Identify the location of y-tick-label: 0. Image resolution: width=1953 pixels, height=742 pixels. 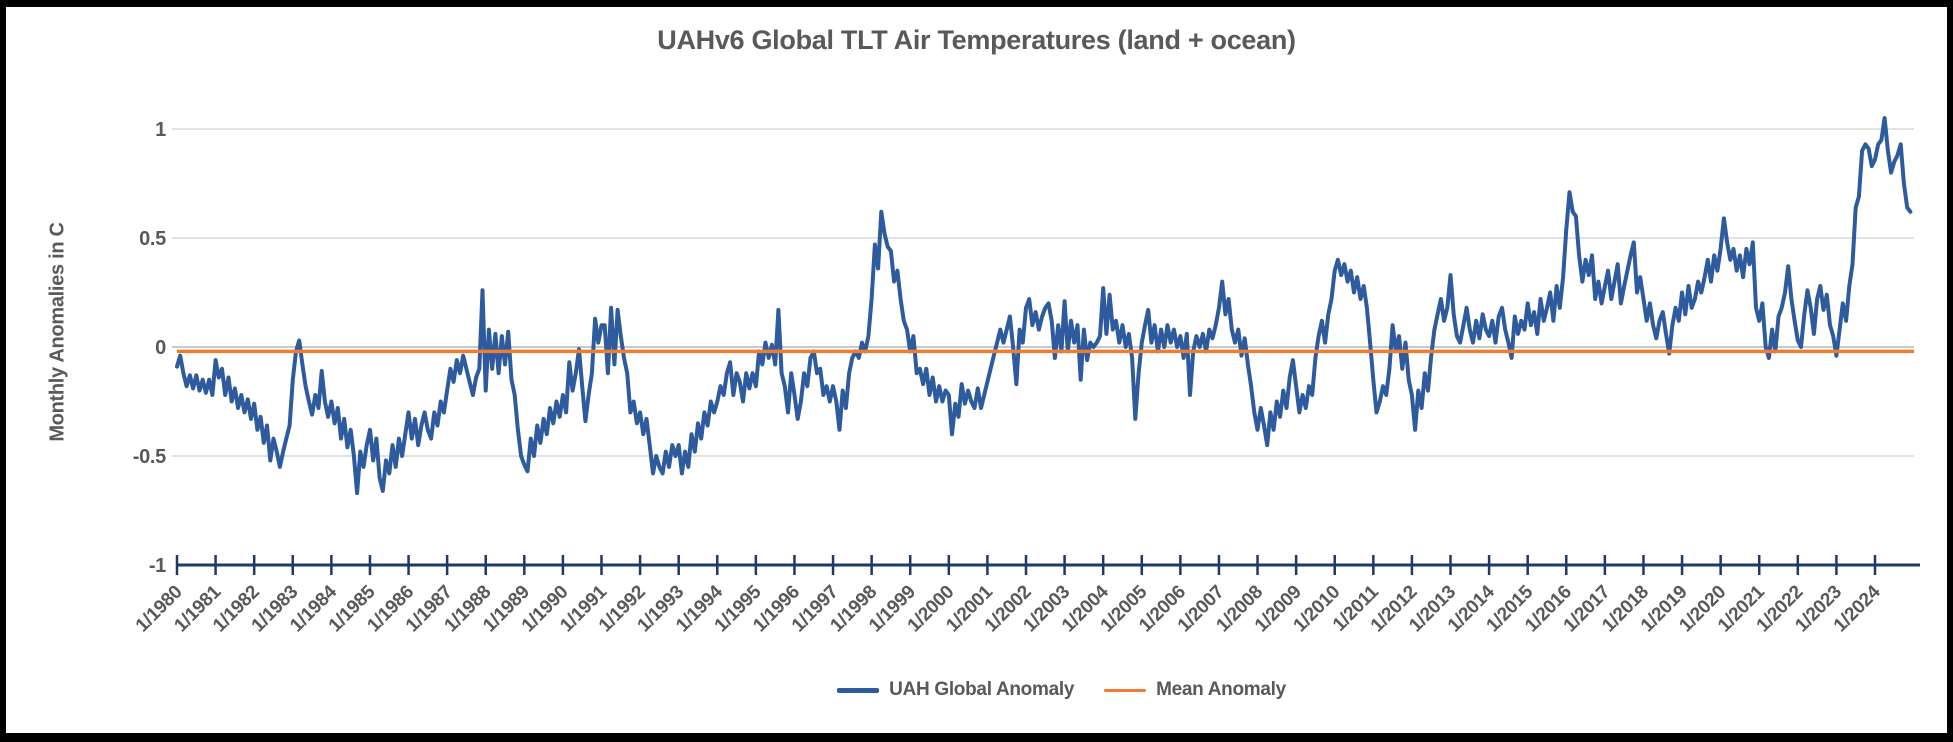
(160, 348).